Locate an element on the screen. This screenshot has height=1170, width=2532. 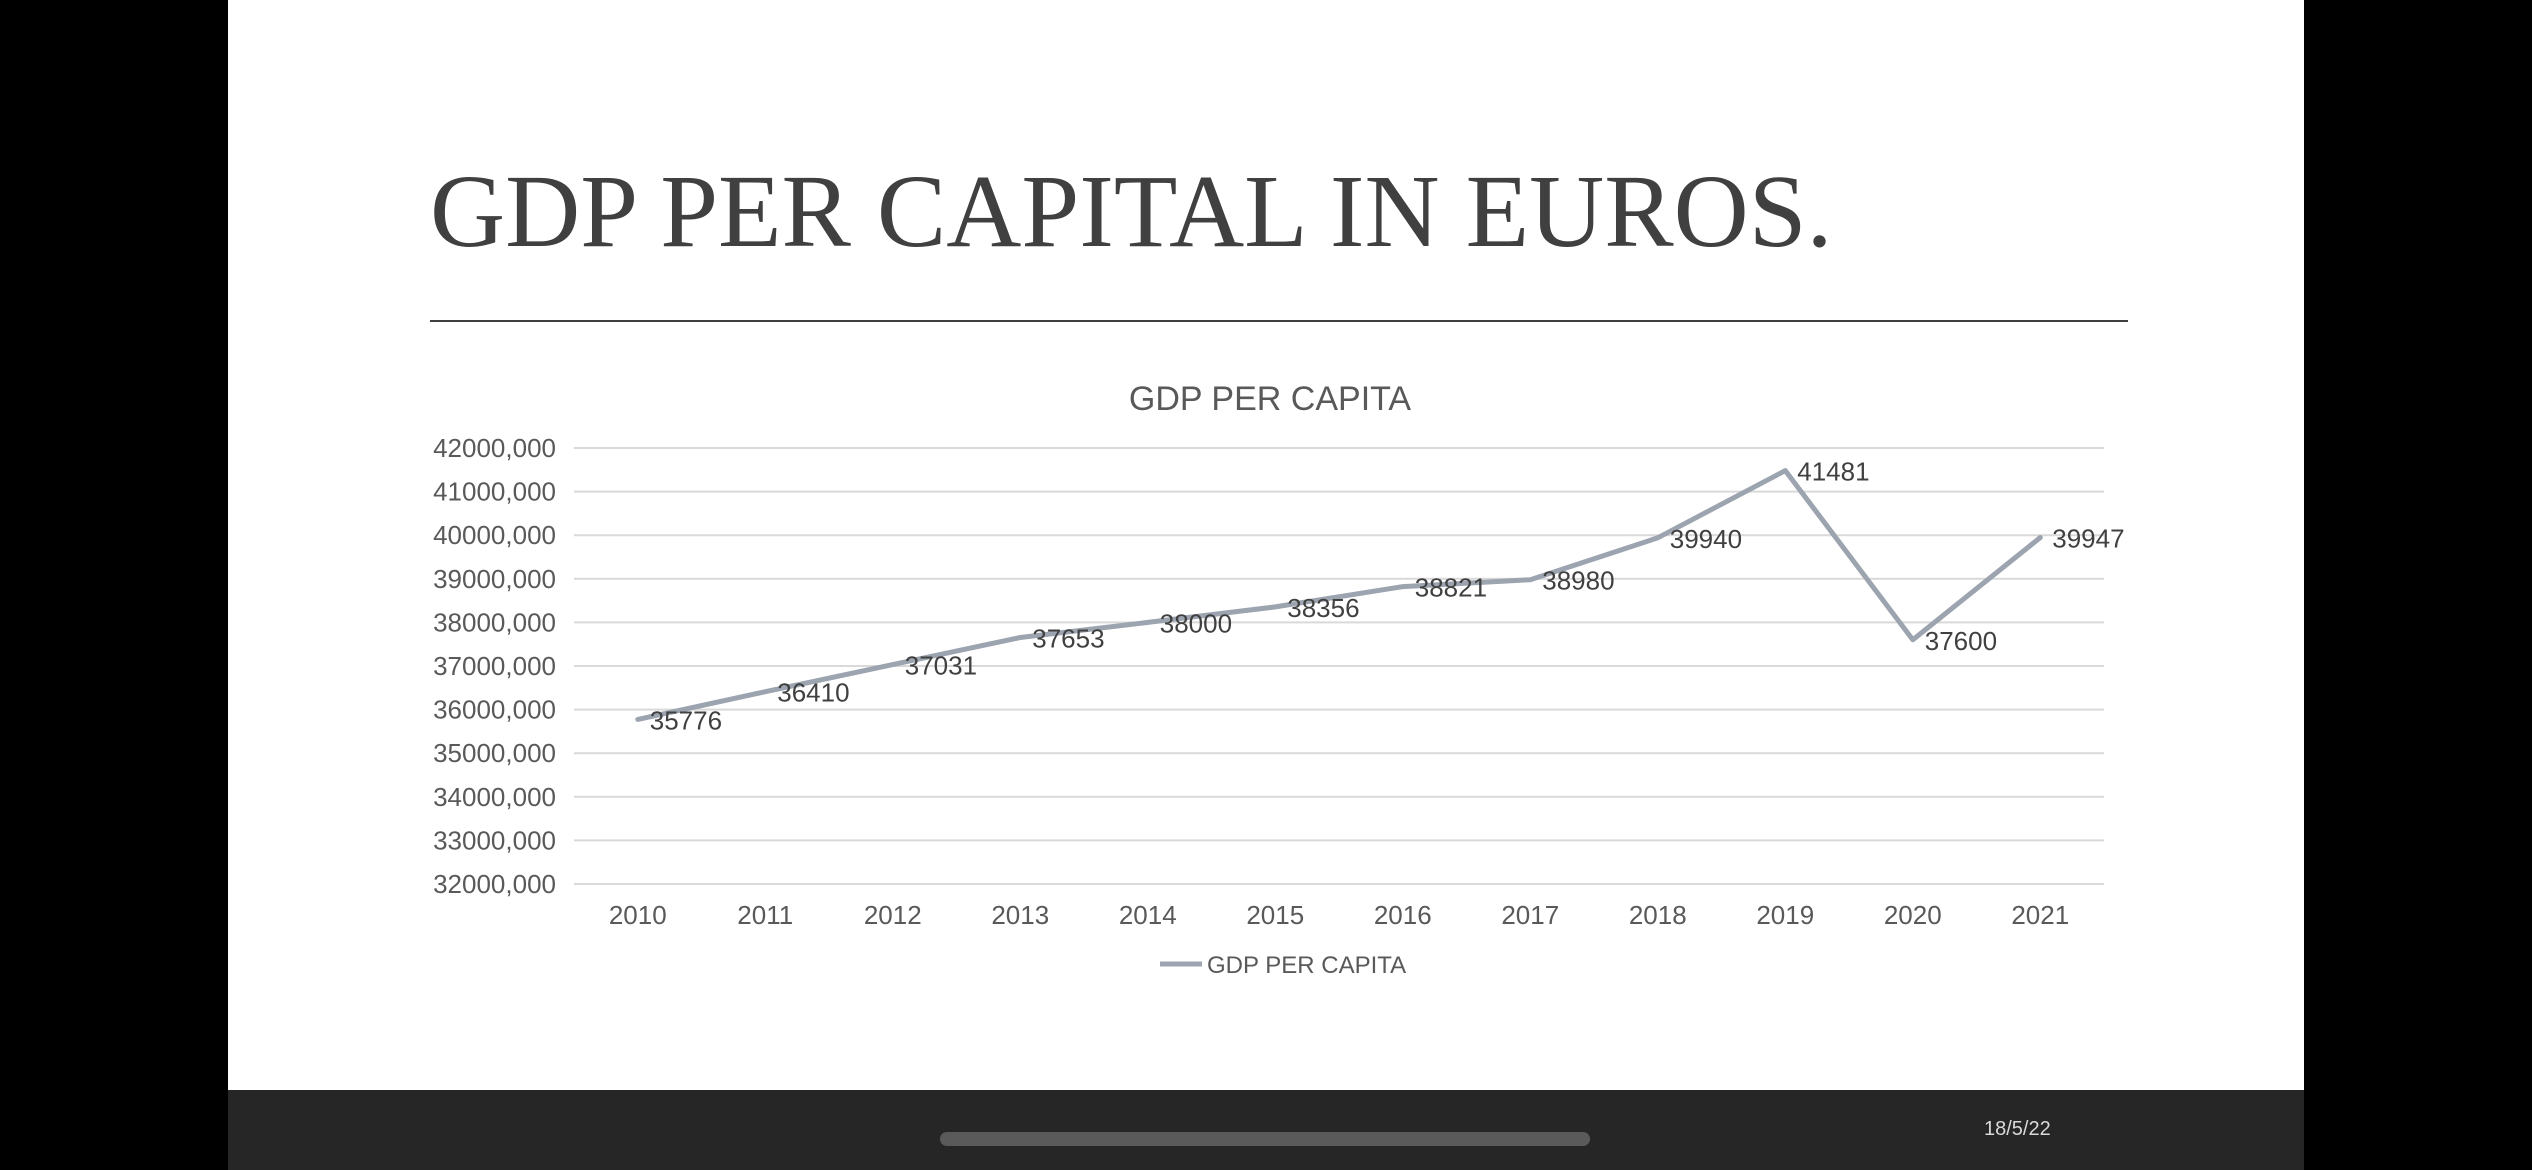
x-tick-label: 2020 is located at coordinates (1913, 915).